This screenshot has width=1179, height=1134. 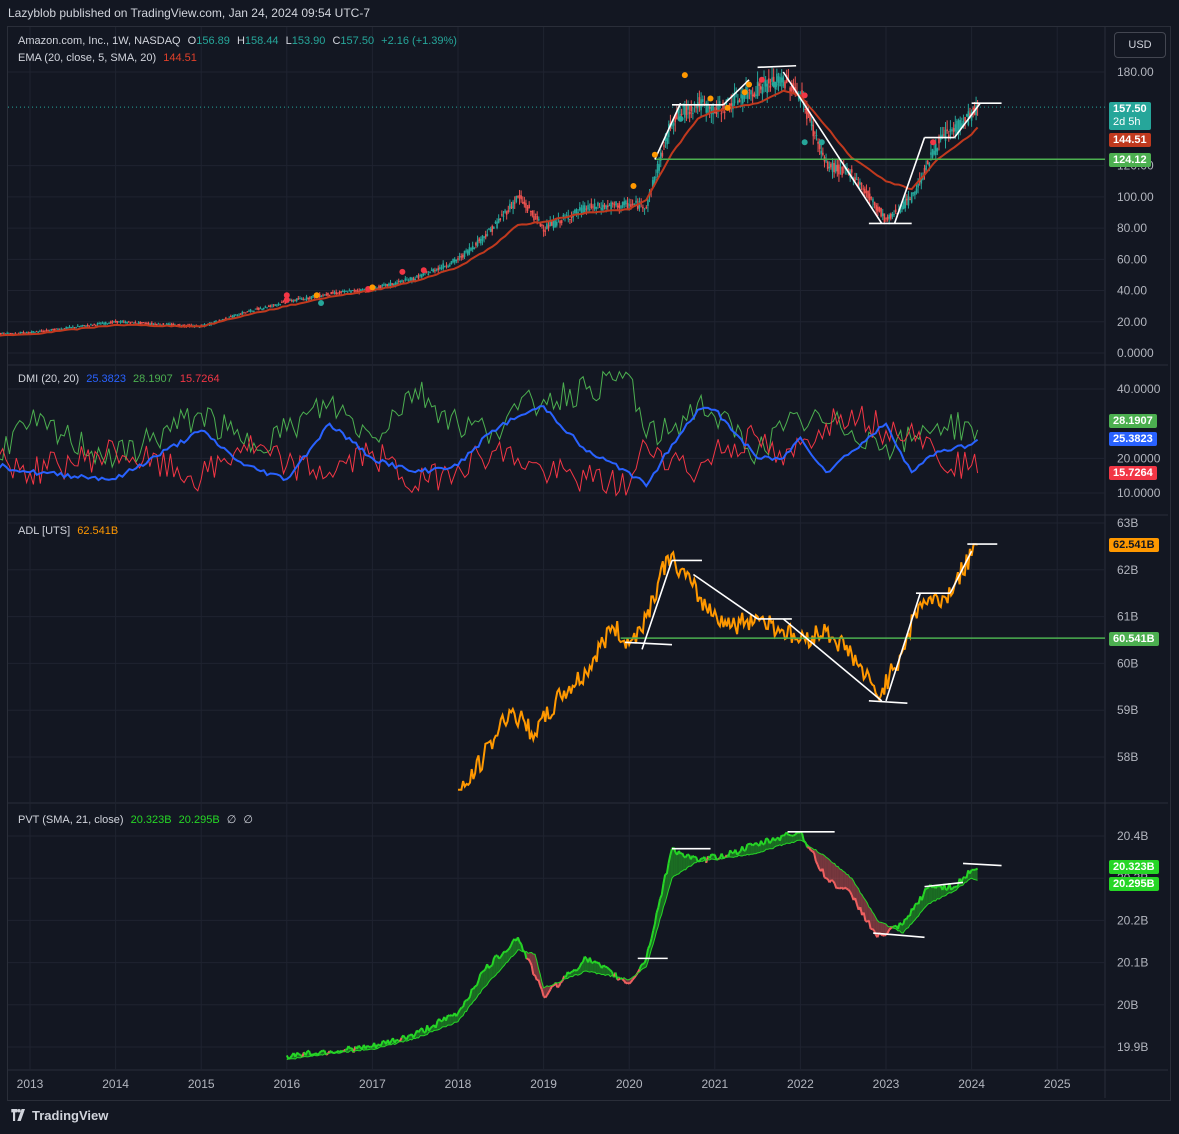 I want to click on tradingview-logo: TradingView, so click(x=59, y=1115).